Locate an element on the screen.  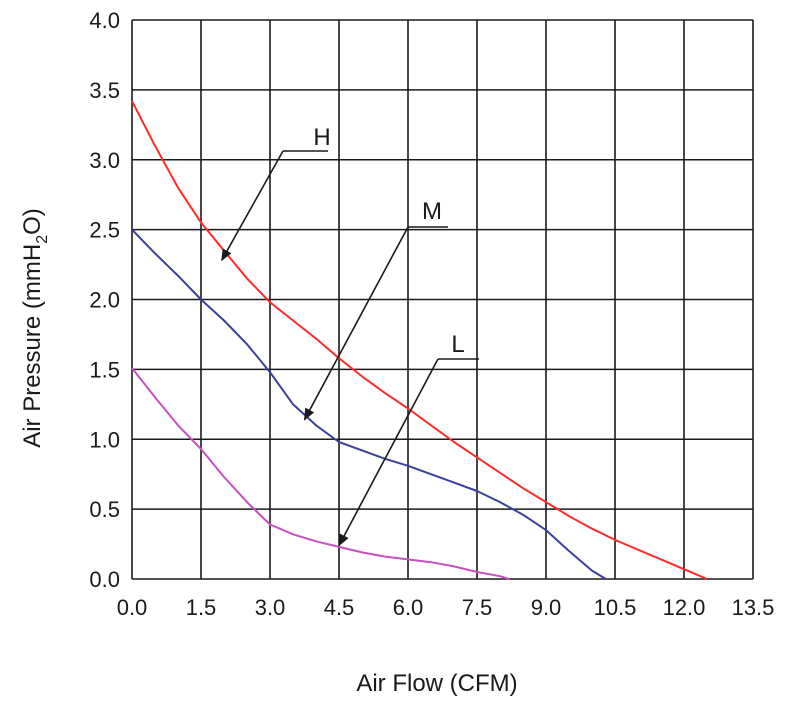
y-tick-label: 1.5 is located at coordinates (104, 369).